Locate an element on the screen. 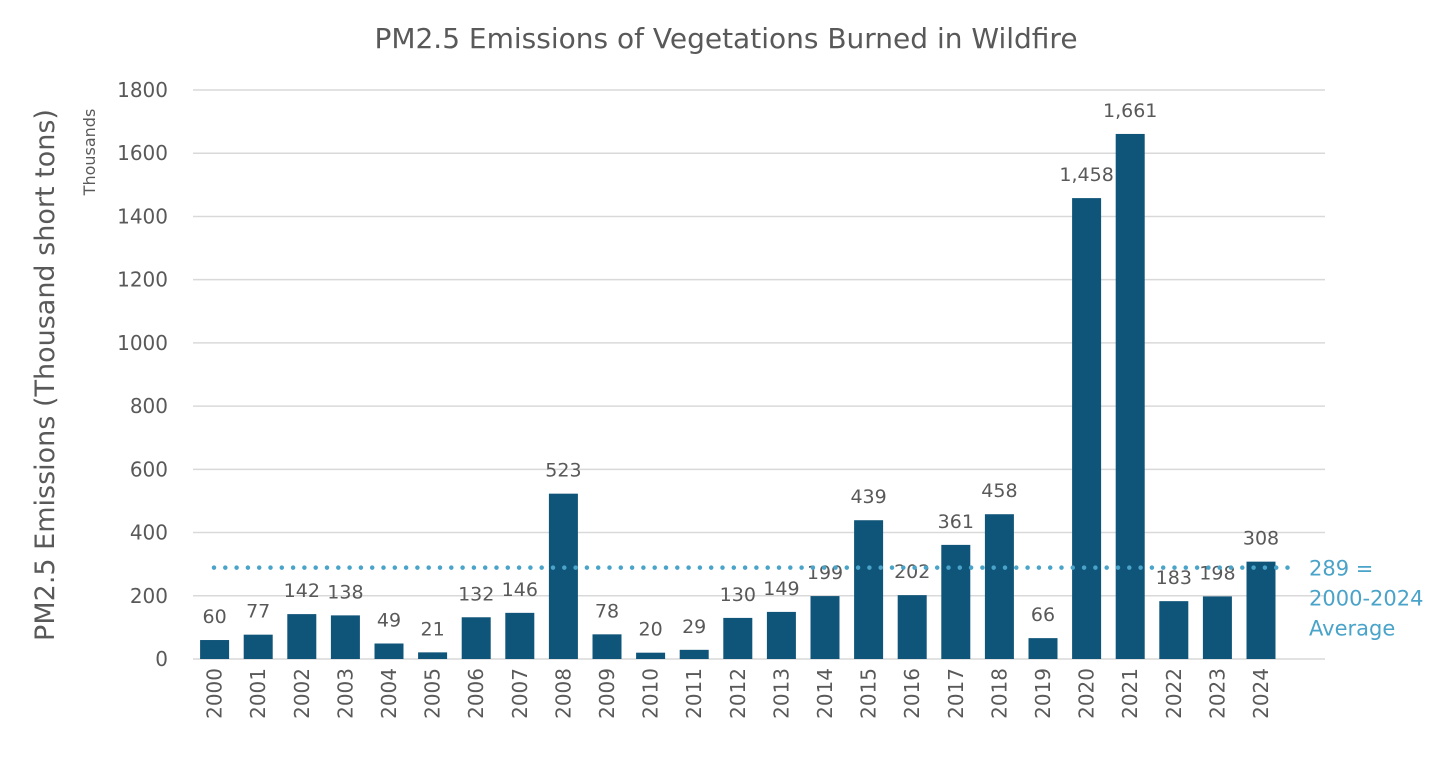 This screenshot has height=757, width=1453. bar-2004 is located at coordinates (389, 651).